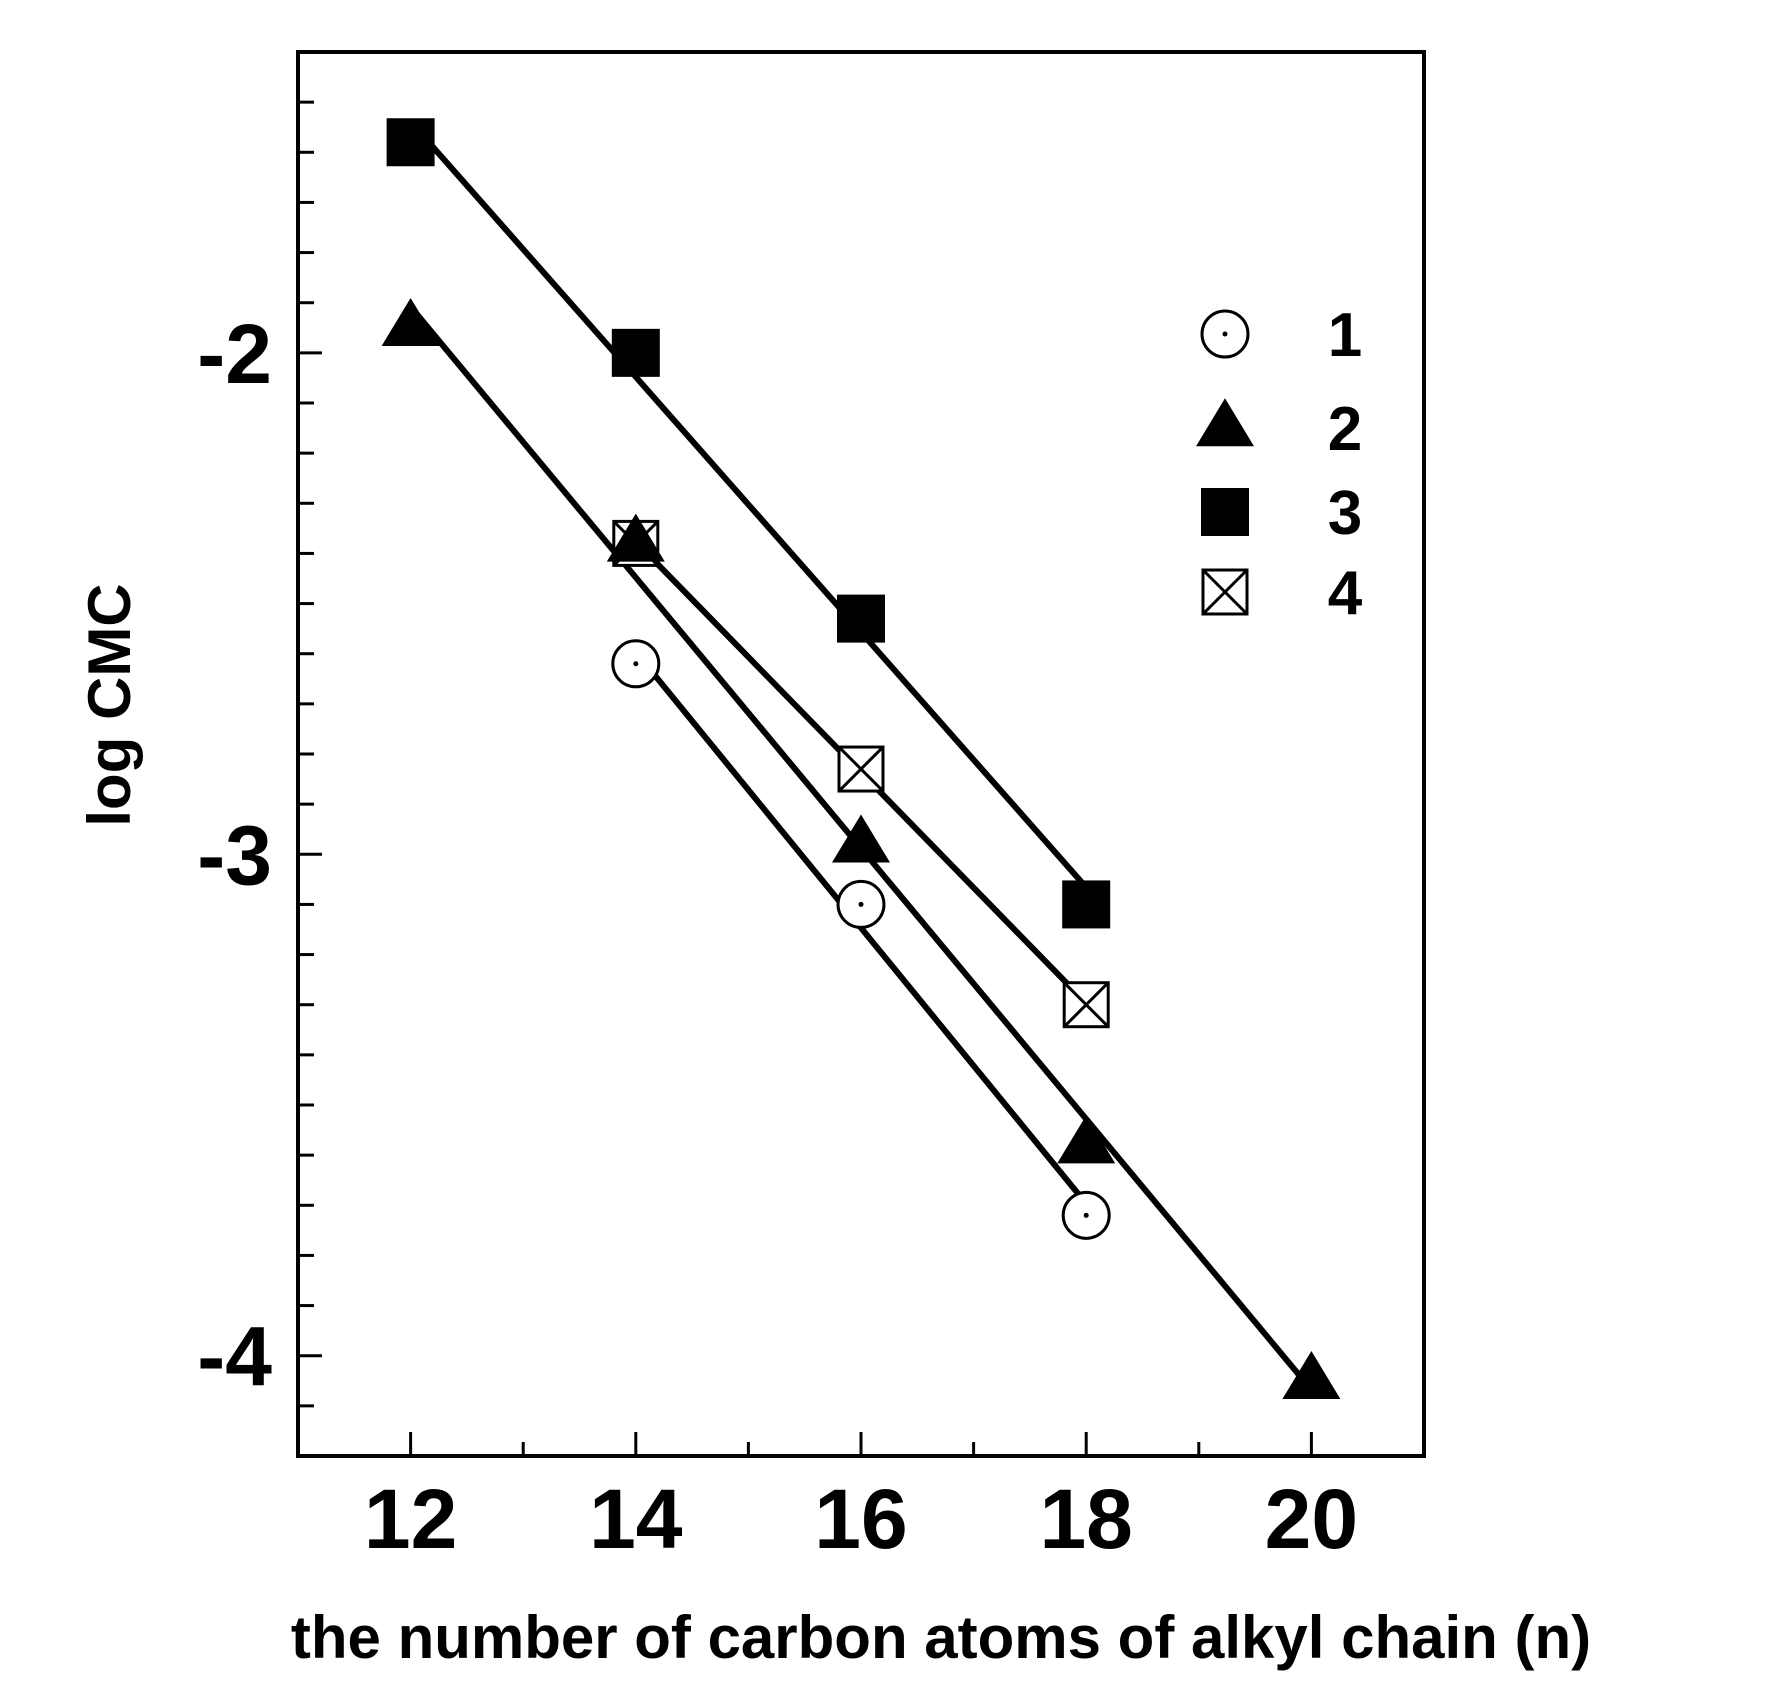  I want to click on y-tick-label: -3, so click(234, 855).